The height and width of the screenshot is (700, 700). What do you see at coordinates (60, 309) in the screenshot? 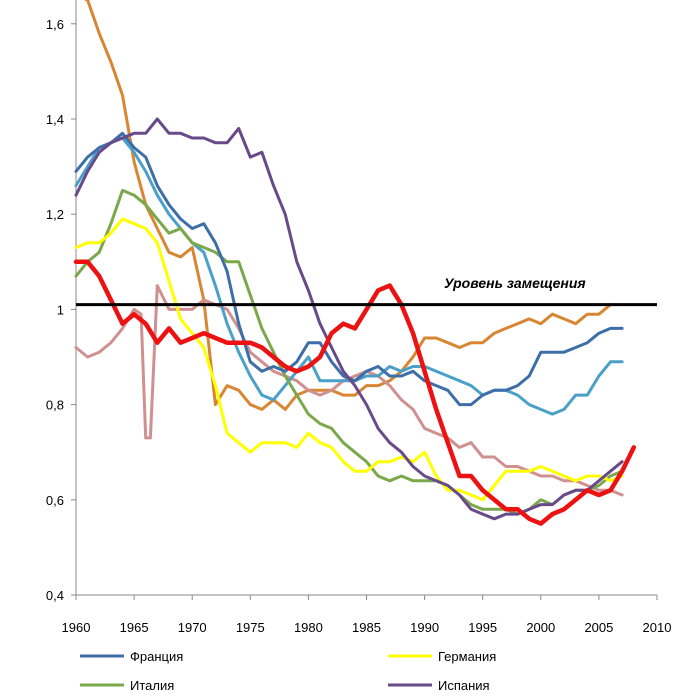
I see `y-tick-label: 1` at bounding box center [60, 309].